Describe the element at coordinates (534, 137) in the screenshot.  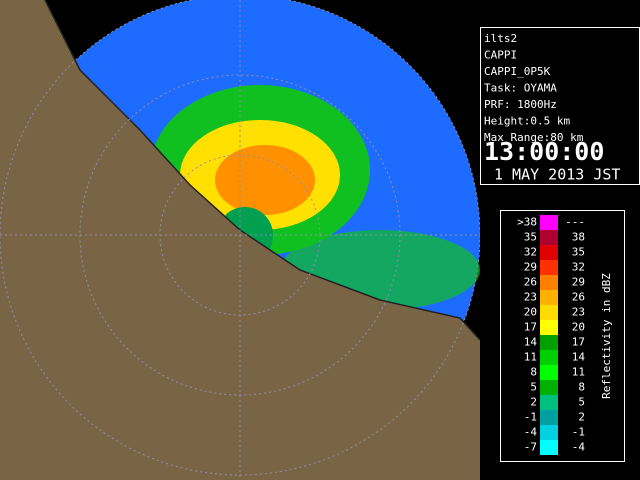
I see `info-line: Max Range:80 km` at that location.